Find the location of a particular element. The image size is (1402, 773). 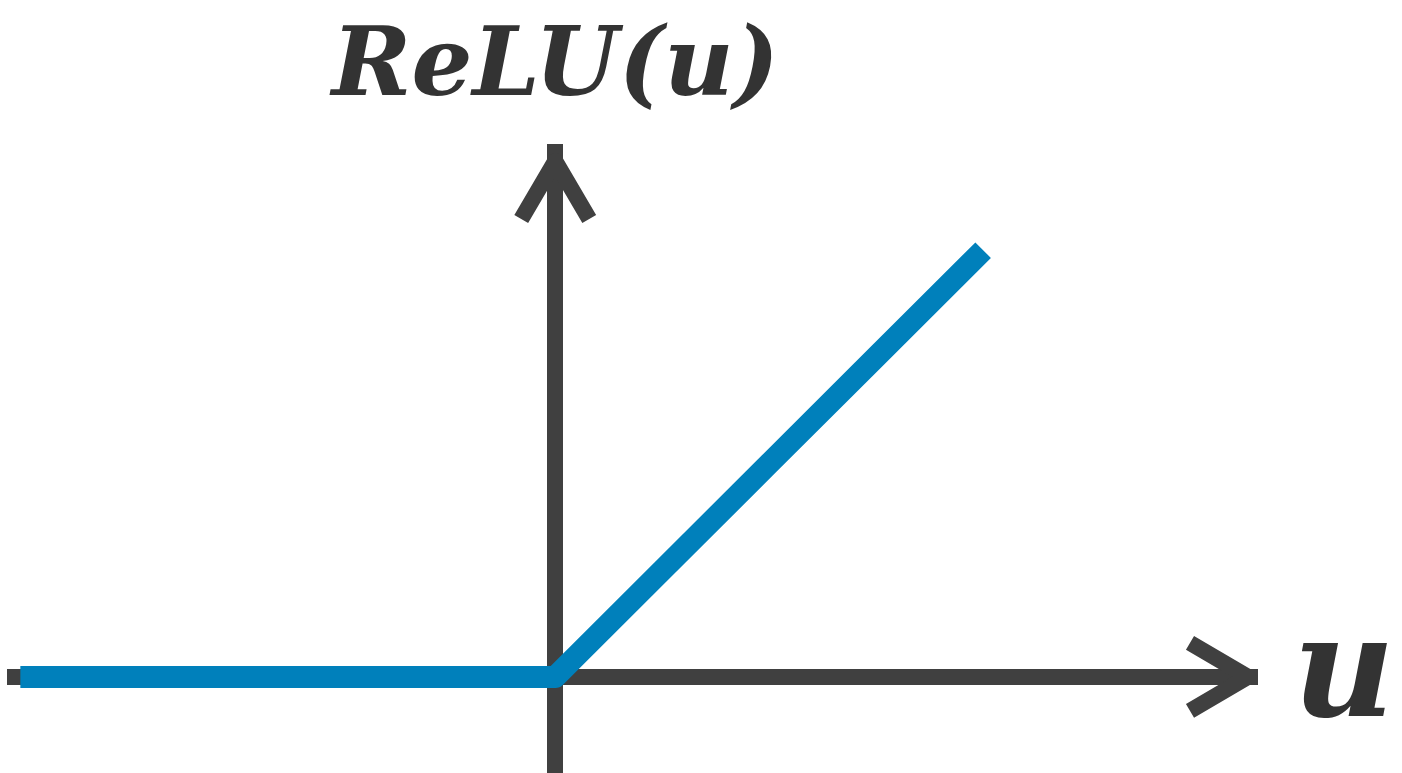

x-axis-title: u is located at coordinates (1344, 666).